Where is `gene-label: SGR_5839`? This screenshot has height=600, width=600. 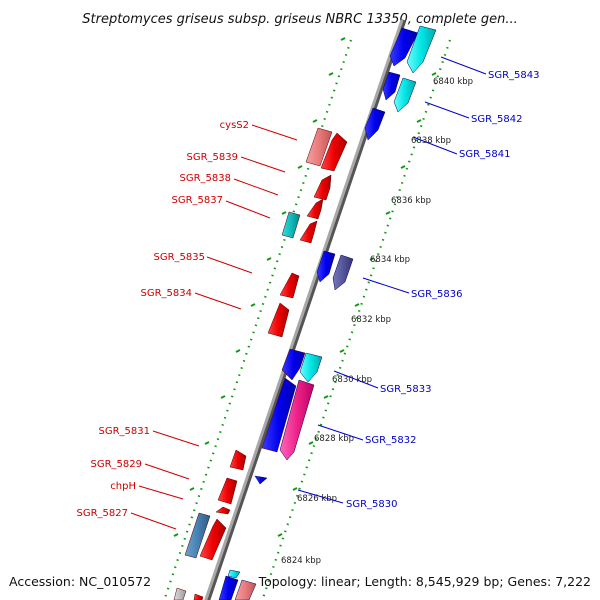 gene-label: SGR_5839 is located at coordinates (213, 157).